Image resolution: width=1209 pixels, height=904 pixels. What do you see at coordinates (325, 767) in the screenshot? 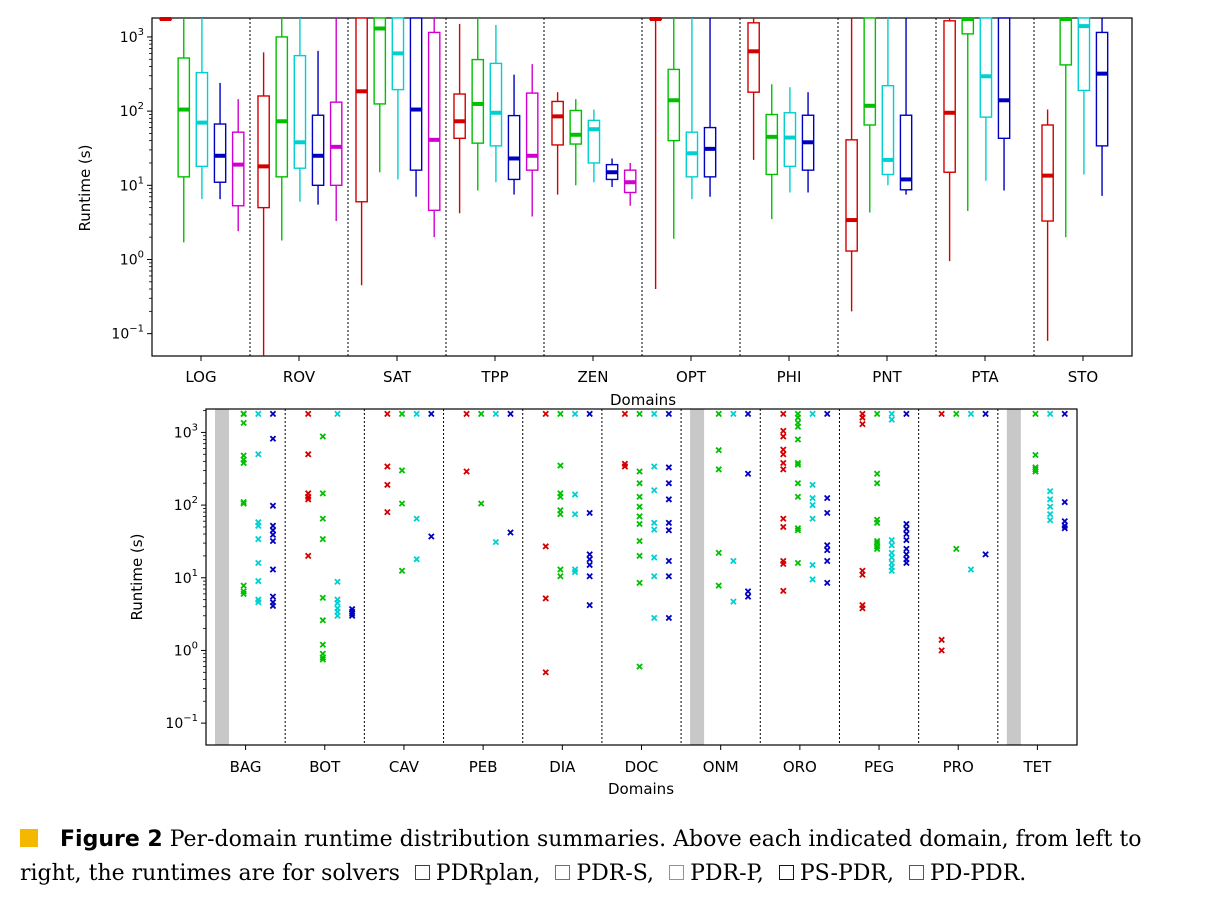
I see `bottom-x-tick-label: BOT` at bounding box center [325, 767].